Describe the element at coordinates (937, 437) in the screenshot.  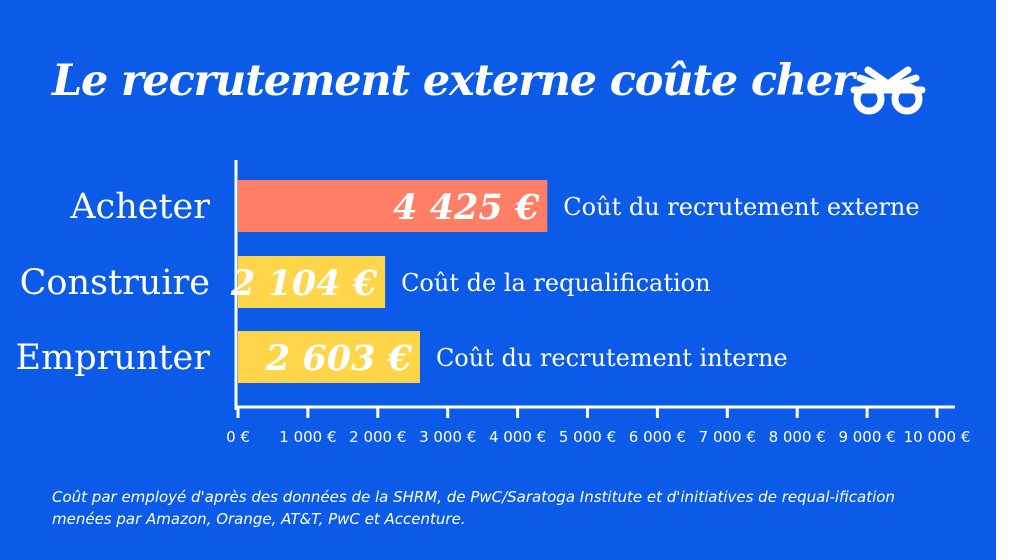
I see `x-tick-label: 10 000 €` at that location.